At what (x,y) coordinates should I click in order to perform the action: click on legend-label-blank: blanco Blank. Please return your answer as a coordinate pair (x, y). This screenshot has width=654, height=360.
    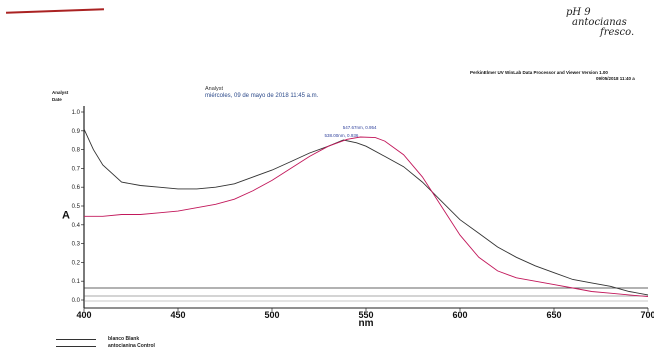
    Looking at the image, I should click on (124, 339).